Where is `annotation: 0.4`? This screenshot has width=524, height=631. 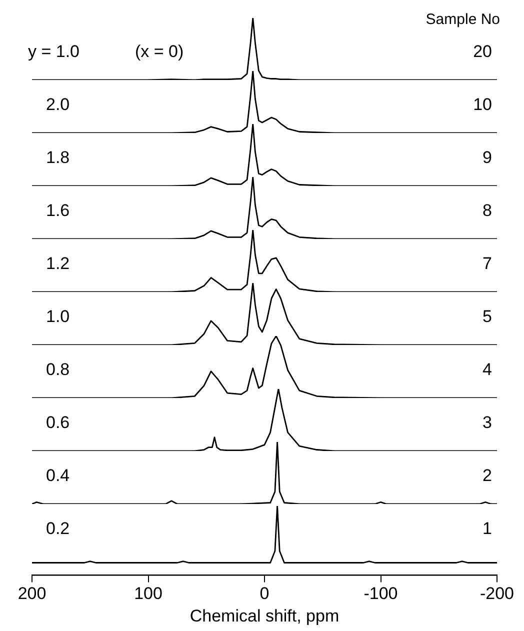 annotation: 0.4 is located at coordinates (58, 476).